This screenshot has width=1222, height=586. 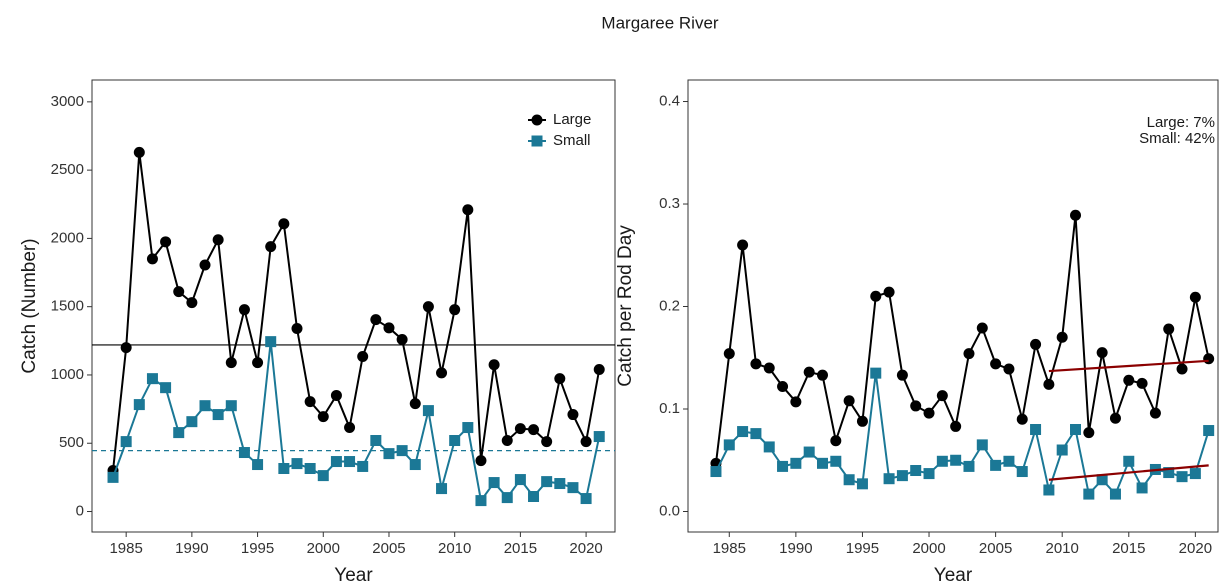 I want to click on legend-label: Large, so click(x=572, y=119).